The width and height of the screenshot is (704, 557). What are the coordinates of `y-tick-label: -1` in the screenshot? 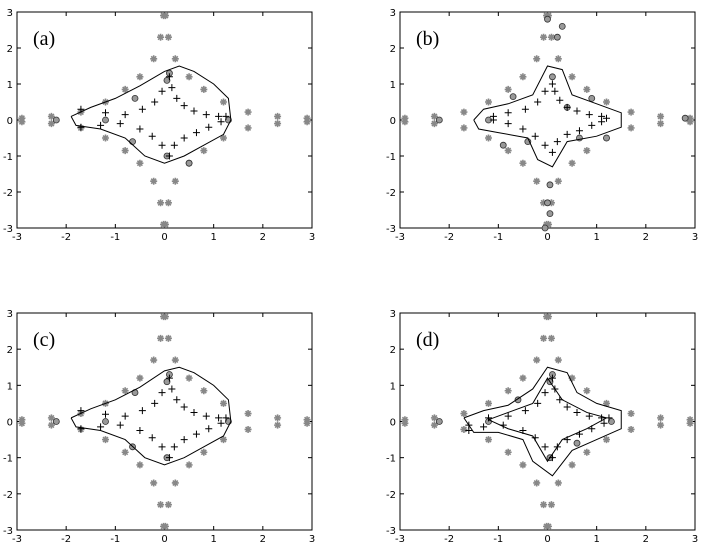 It's located at (8, 157).